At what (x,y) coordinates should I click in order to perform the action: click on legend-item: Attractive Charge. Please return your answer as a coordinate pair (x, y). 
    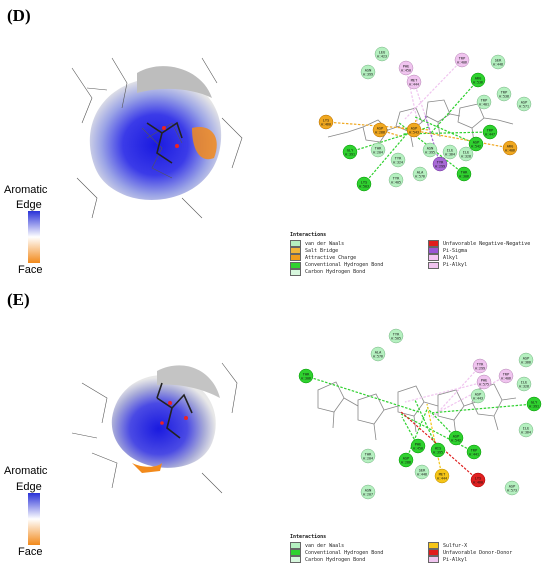
    Looking at the image, I should click on (323, 258).